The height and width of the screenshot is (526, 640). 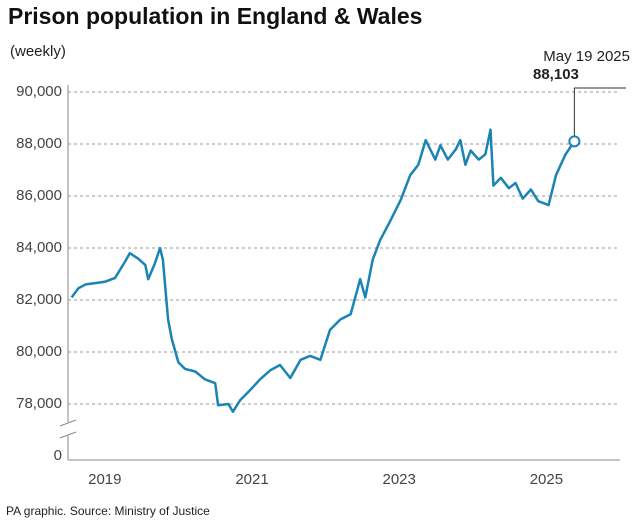 What do you see at coordinates (39, 247) in the screenshot?
I see `y-tick-label: 84,000` at bounding box center [39, 247].